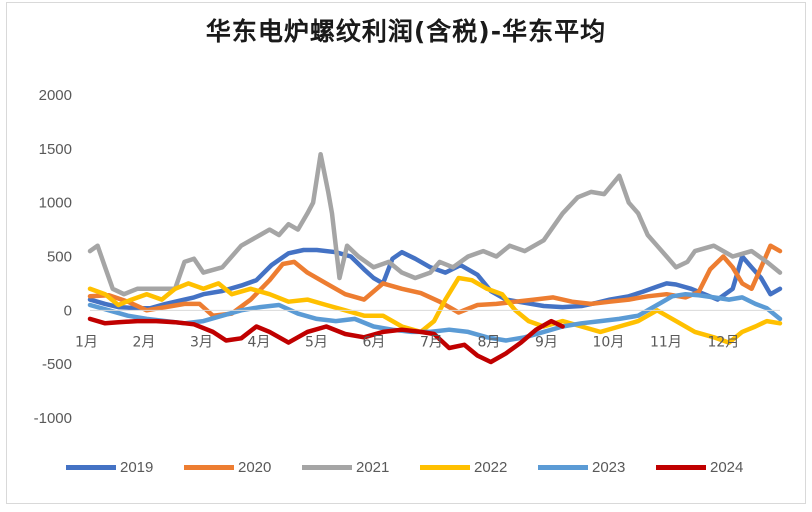 The height and width of the screenshot is (512, 812). I want to click on series-line-2019, so click(435, 279).